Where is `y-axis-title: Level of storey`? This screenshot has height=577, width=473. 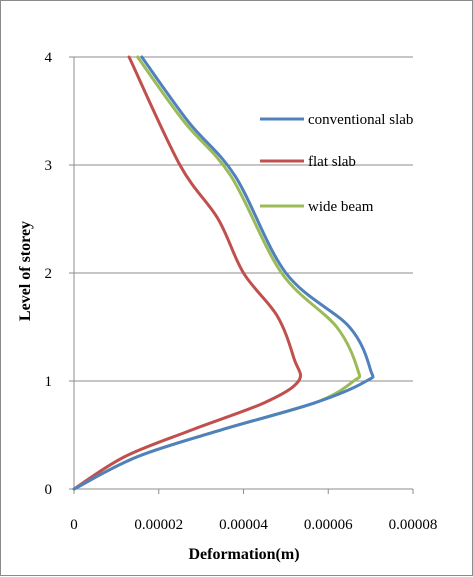 y-axis-title: Level of storey is located at coordinates (25, 271).